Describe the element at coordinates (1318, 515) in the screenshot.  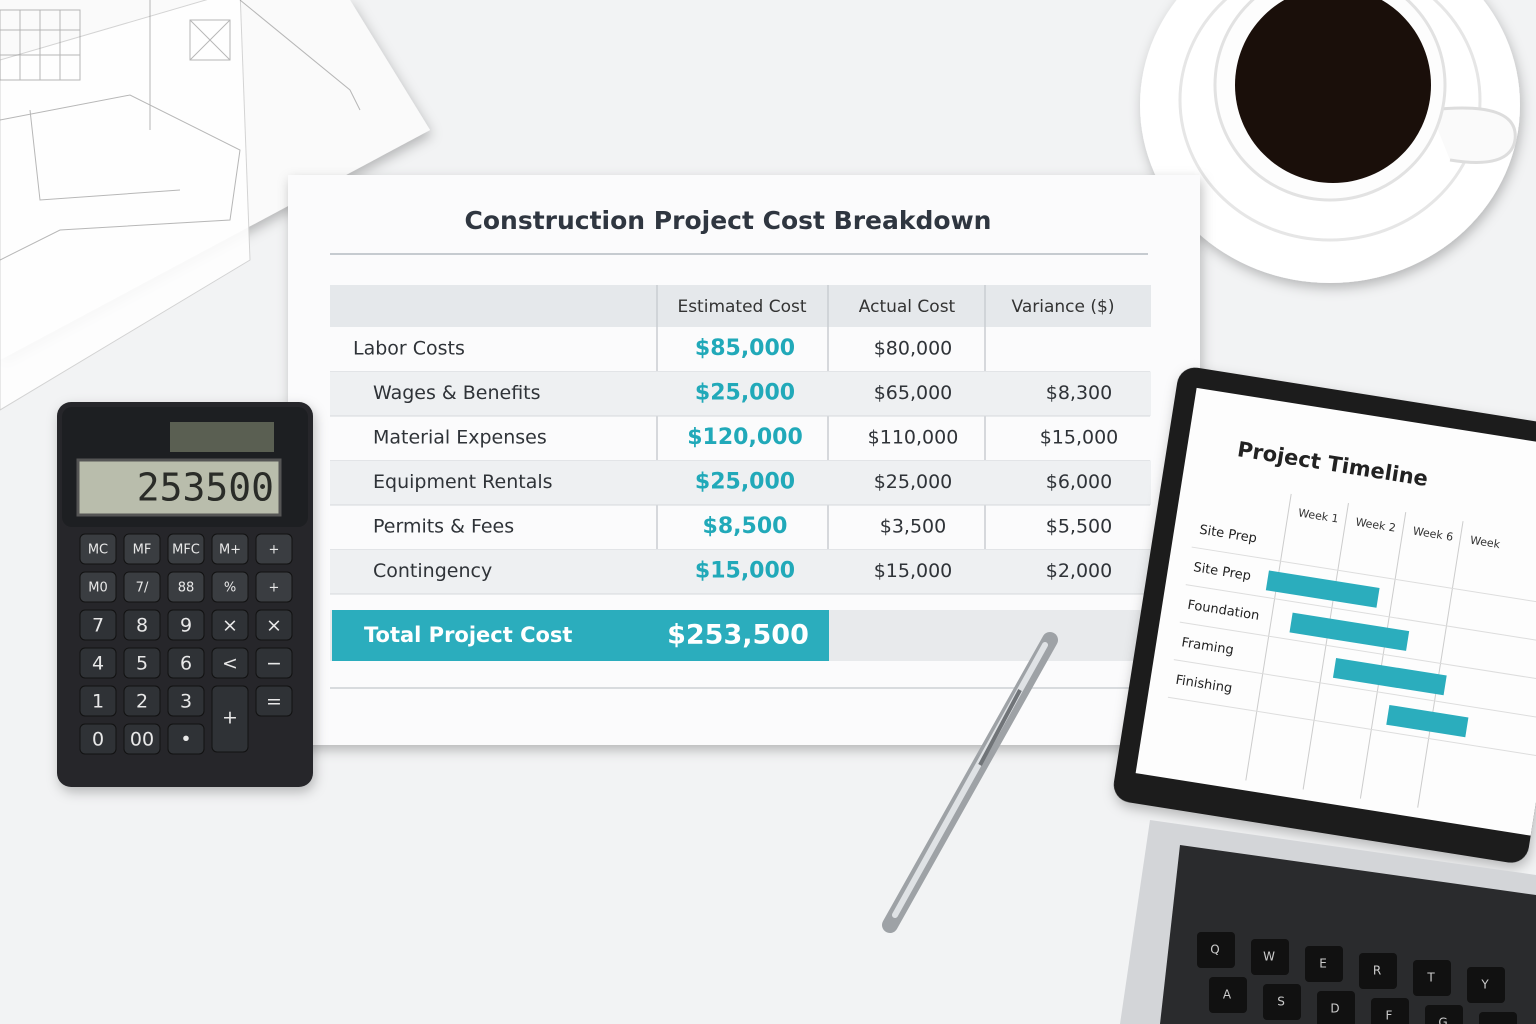
I see `week-label: Week 1` at that location.